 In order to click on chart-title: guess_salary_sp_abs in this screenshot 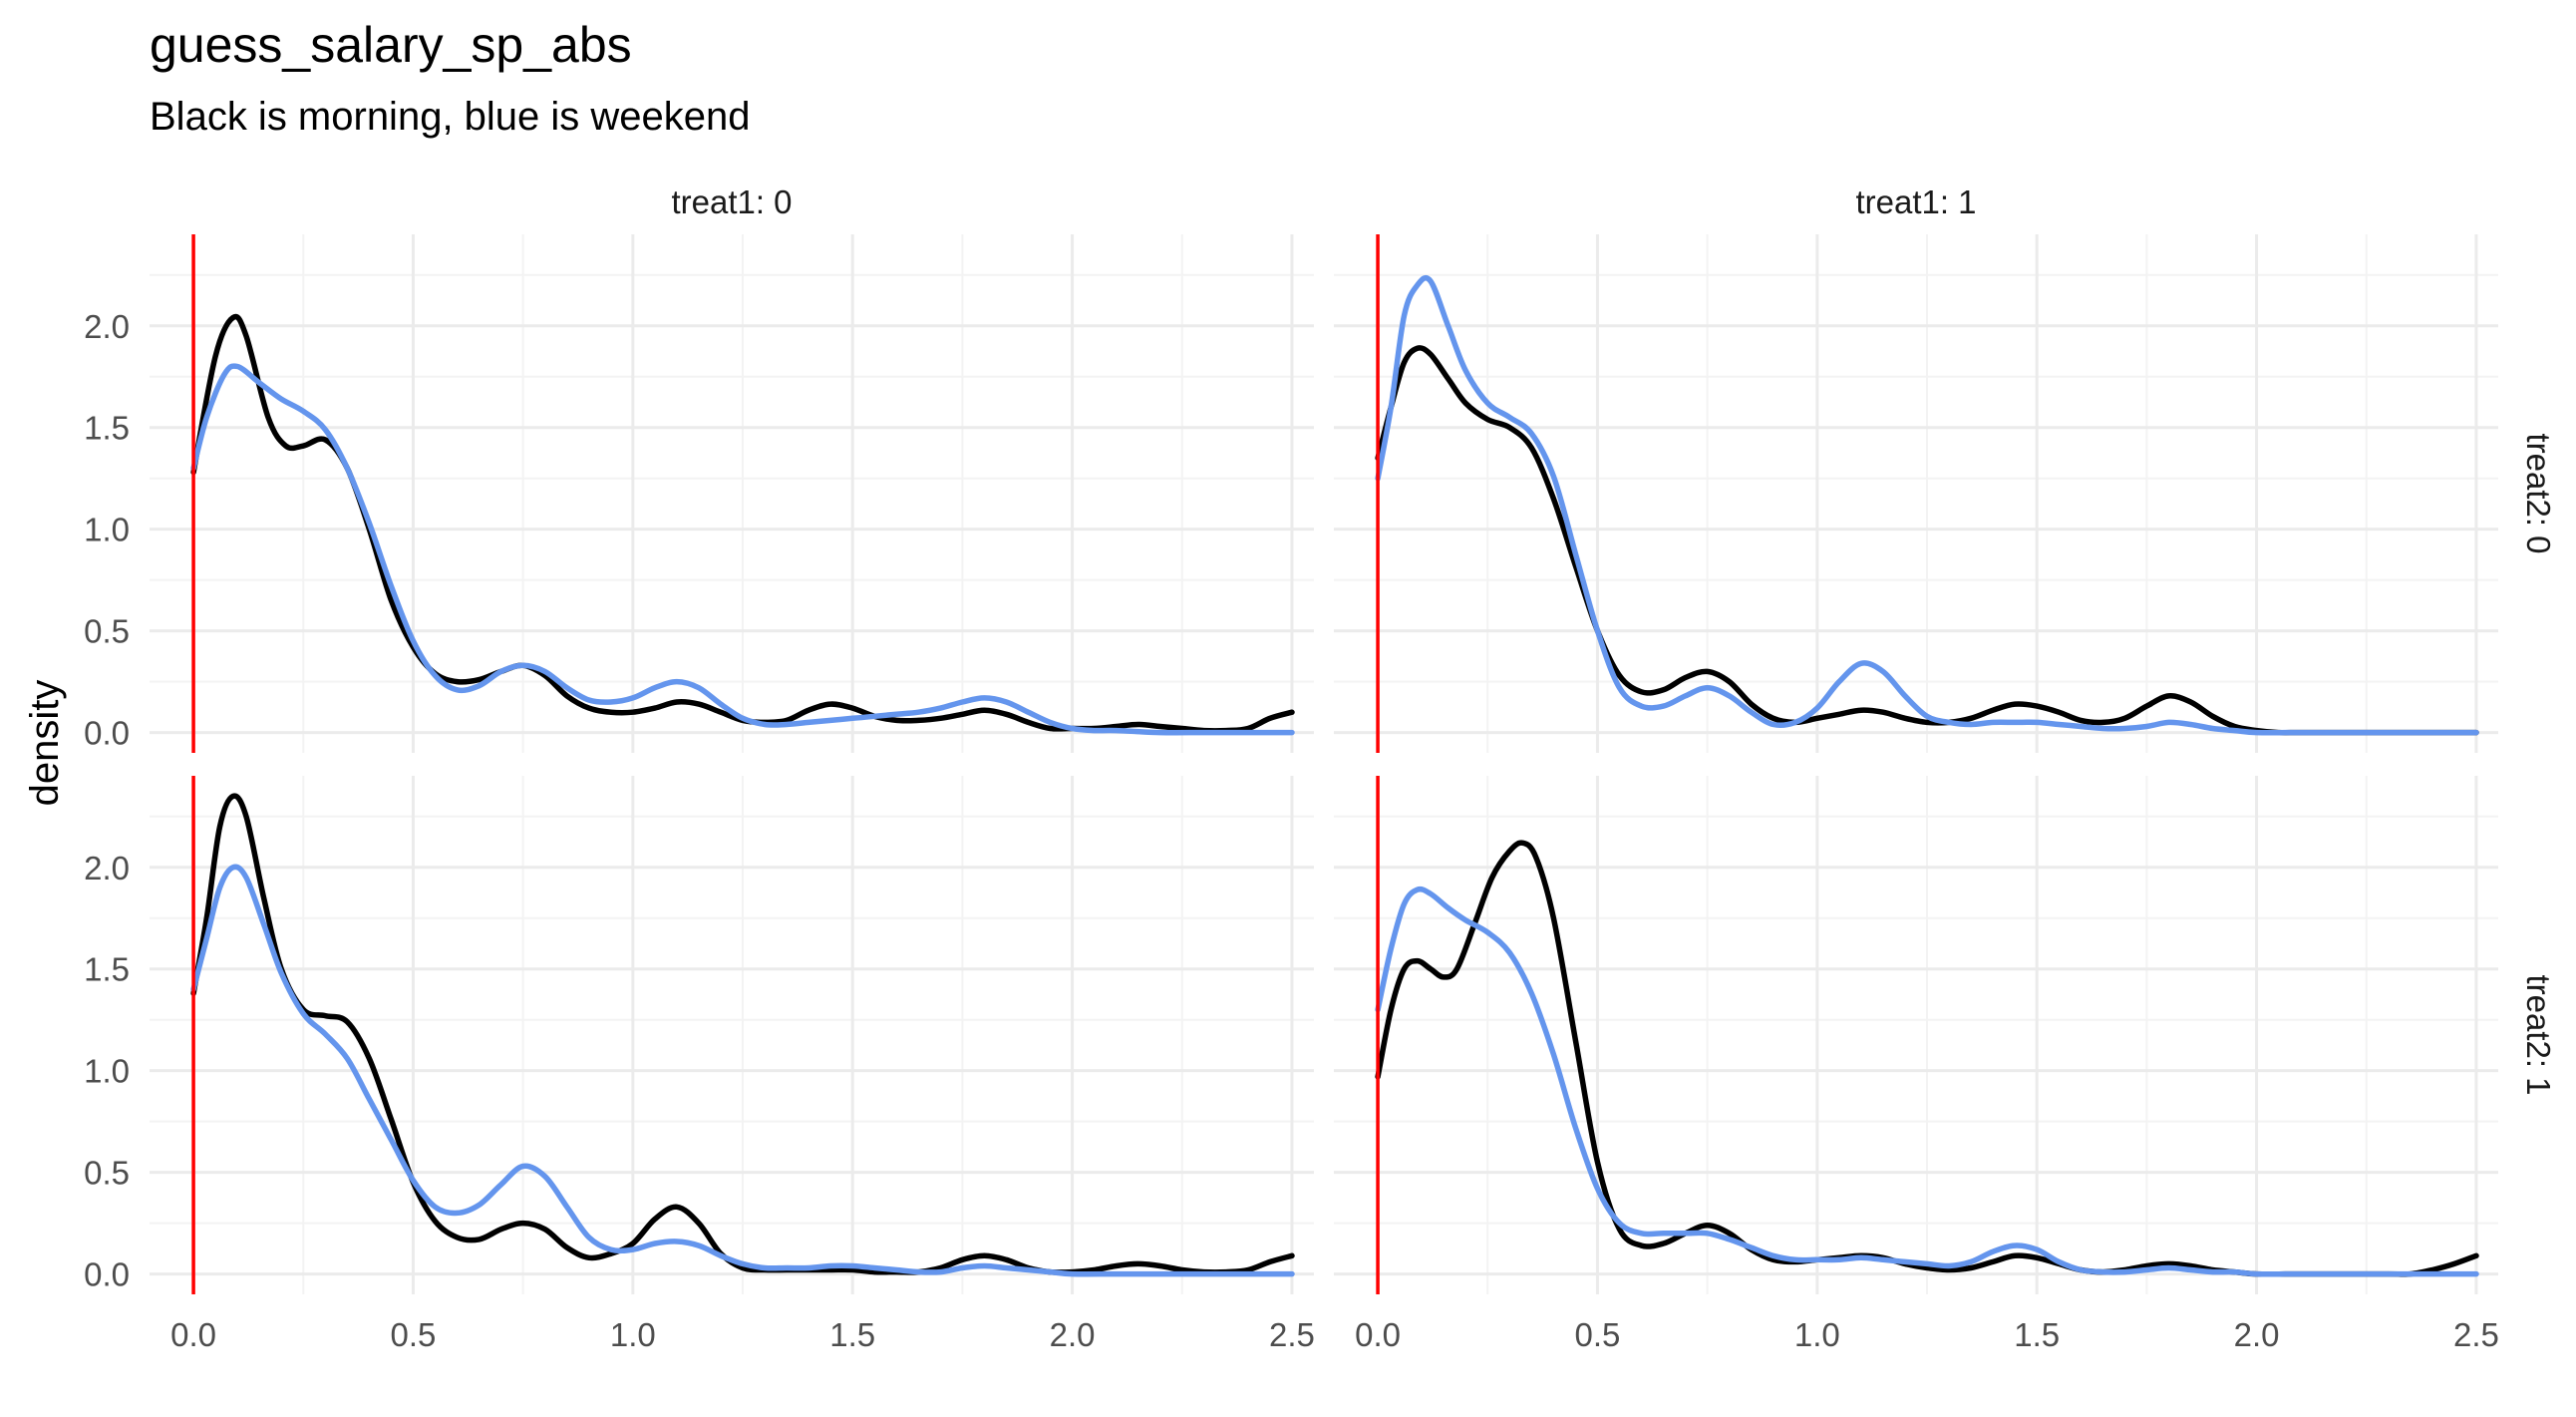, I will do `click(391, 45)`.